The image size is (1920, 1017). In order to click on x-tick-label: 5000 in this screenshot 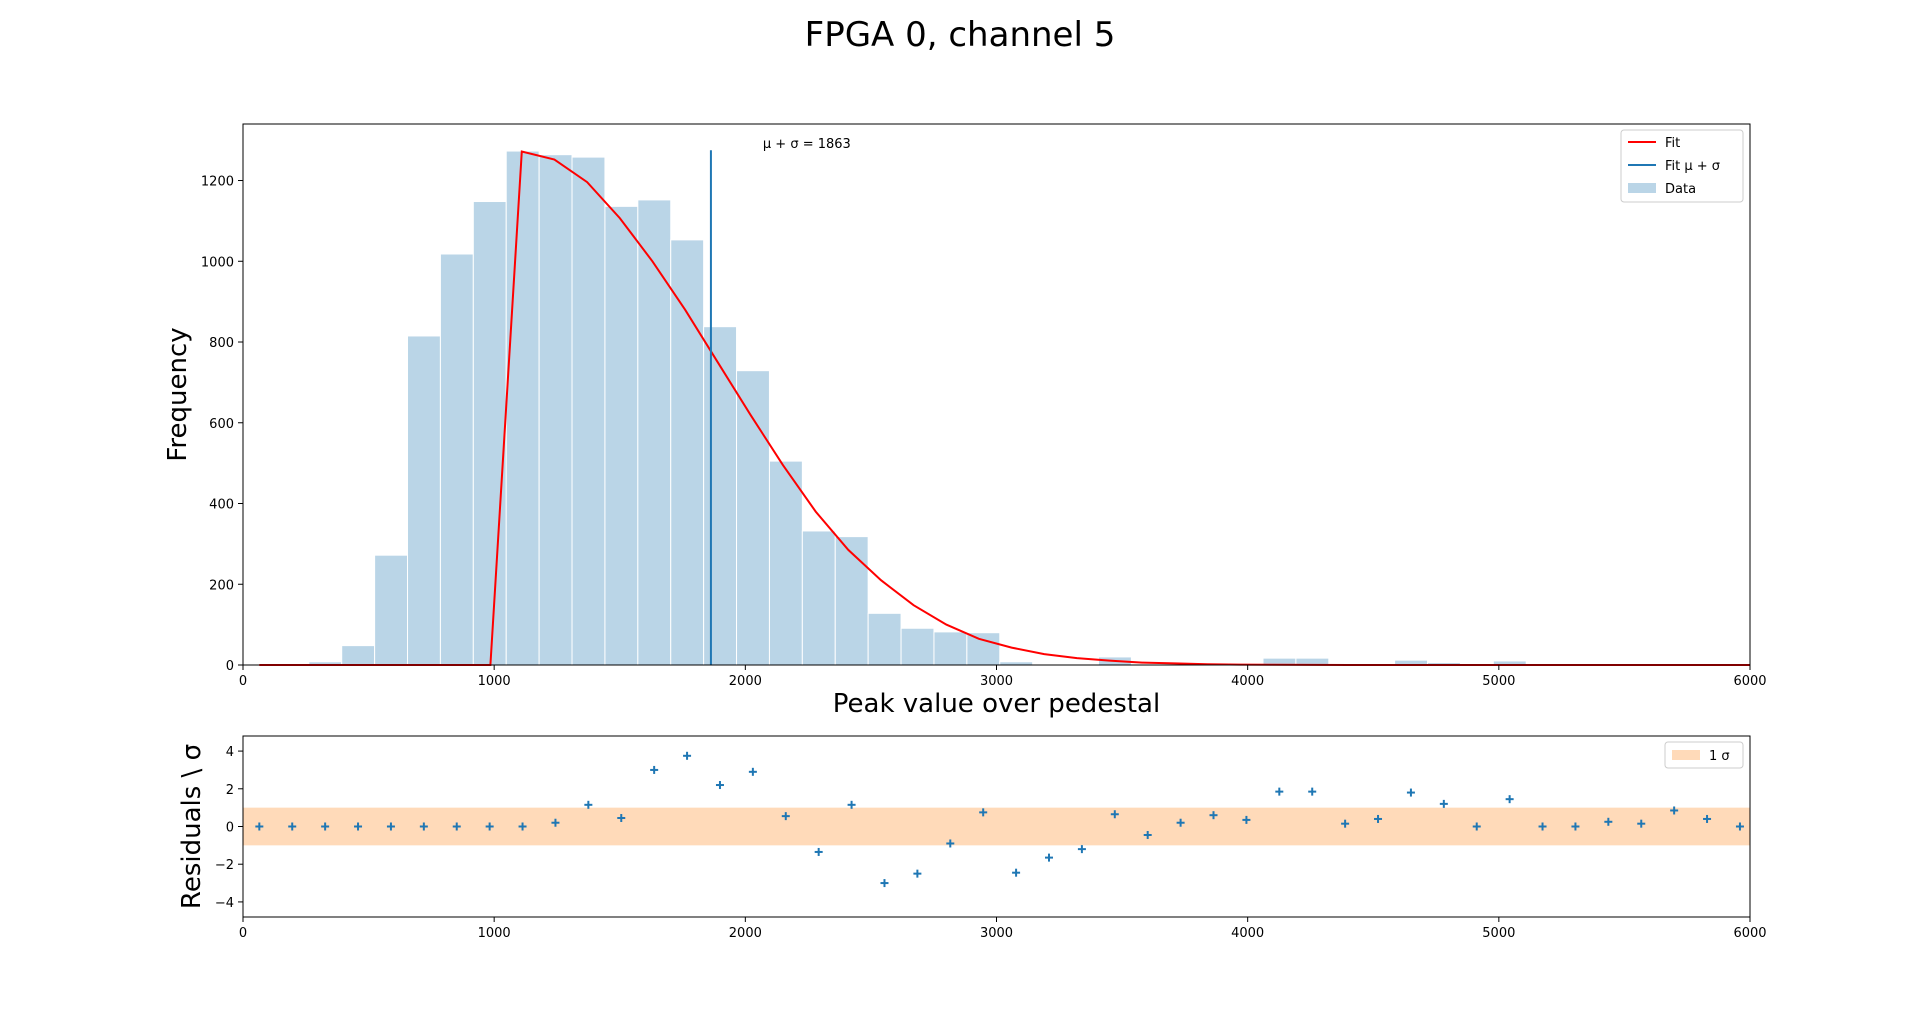, I will do `click(1498, 933)`.